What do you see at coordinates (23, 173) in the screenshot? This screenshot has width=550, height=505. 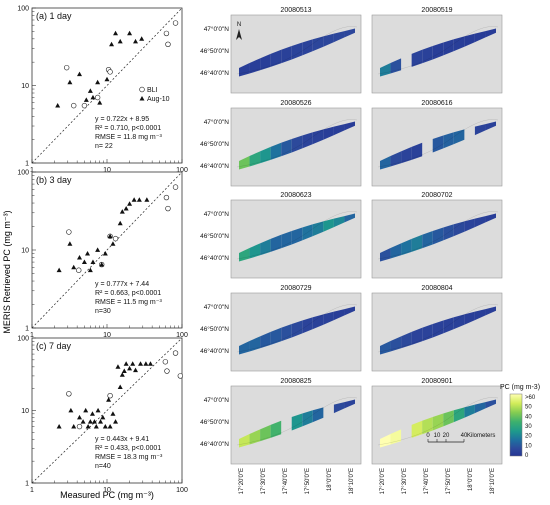 I see `y-tick-label: 100` at bounding box center [23, 173].